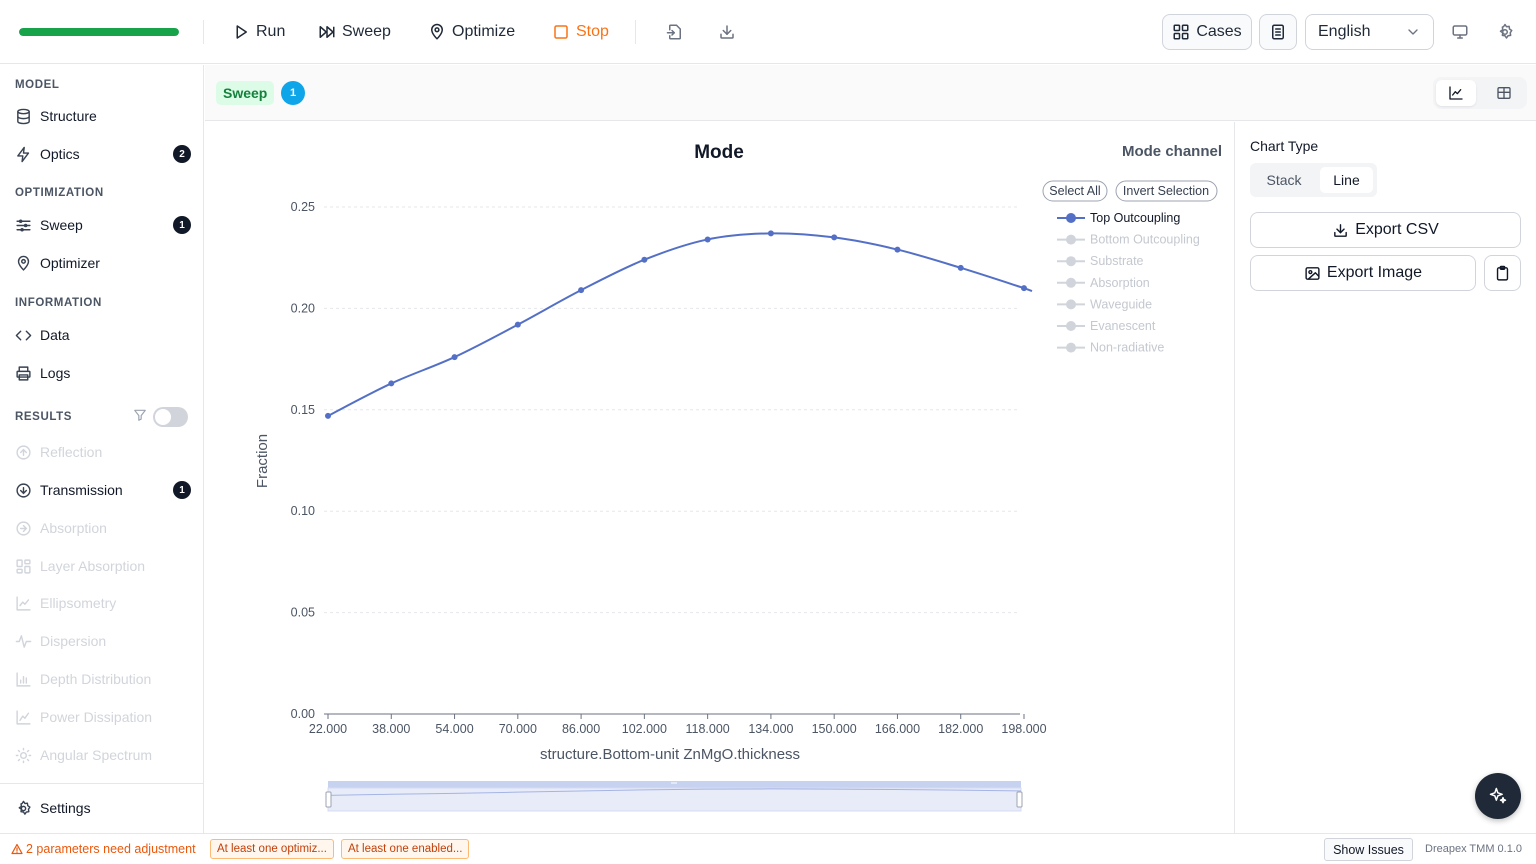 This screenshot has height=864, width=1536. I want to click on series-line, so click(680, 324).